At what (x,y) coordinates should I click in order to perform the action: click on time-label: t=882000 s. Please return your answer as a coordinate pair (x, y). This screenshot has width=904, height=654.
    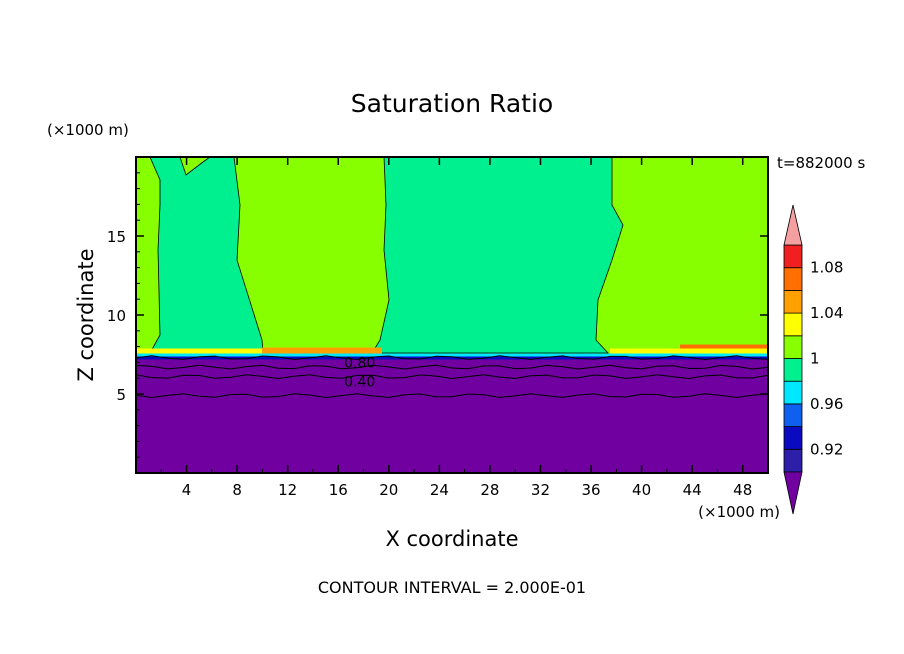
    Looking at the image, I should click on (821, 163).